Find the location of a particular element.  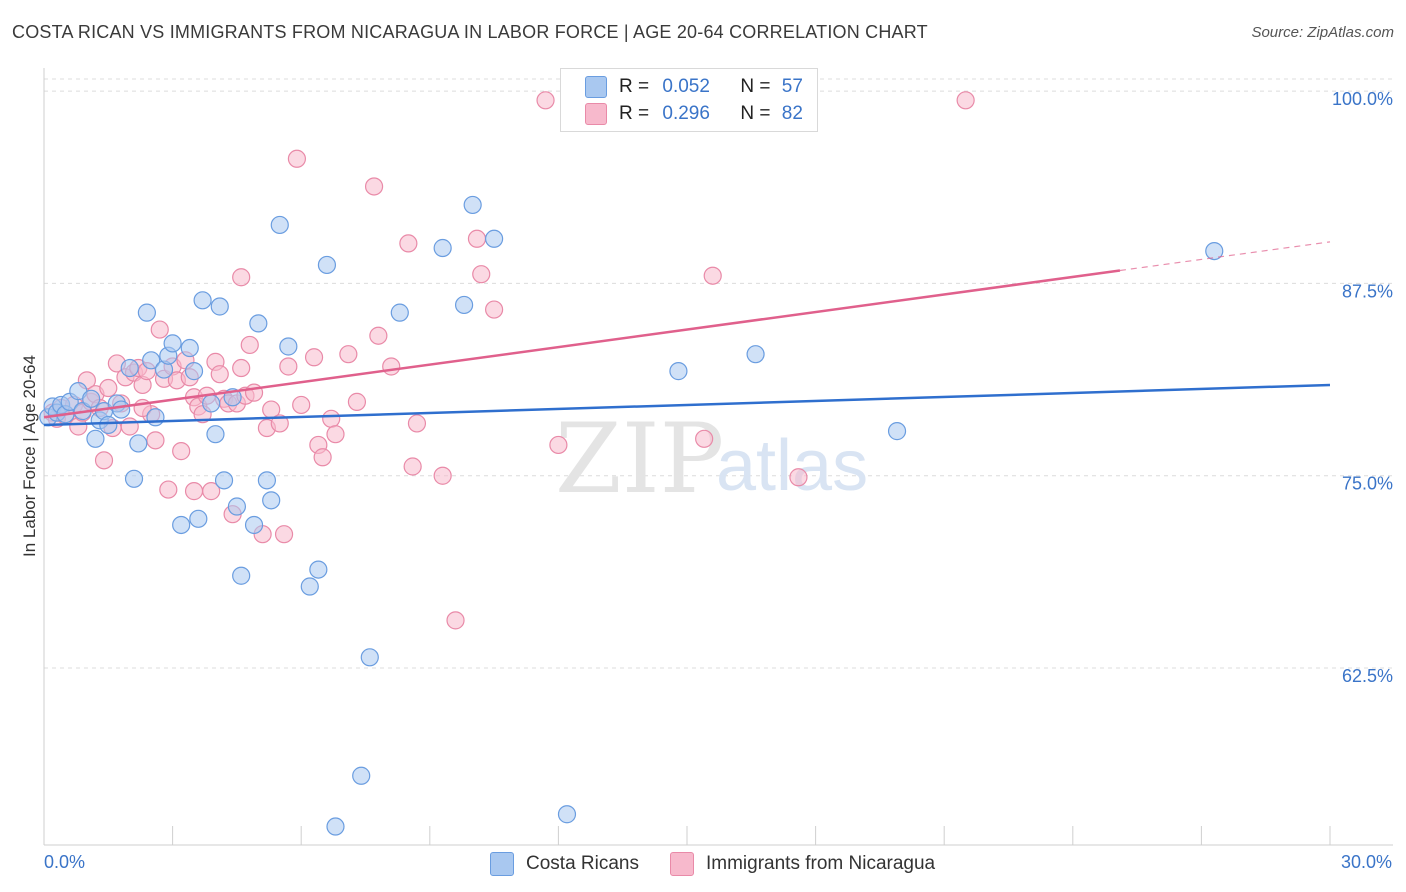

bottom-legend-nicaragua: Immigrants from Nicaragua is located at coordinates (802, 864).